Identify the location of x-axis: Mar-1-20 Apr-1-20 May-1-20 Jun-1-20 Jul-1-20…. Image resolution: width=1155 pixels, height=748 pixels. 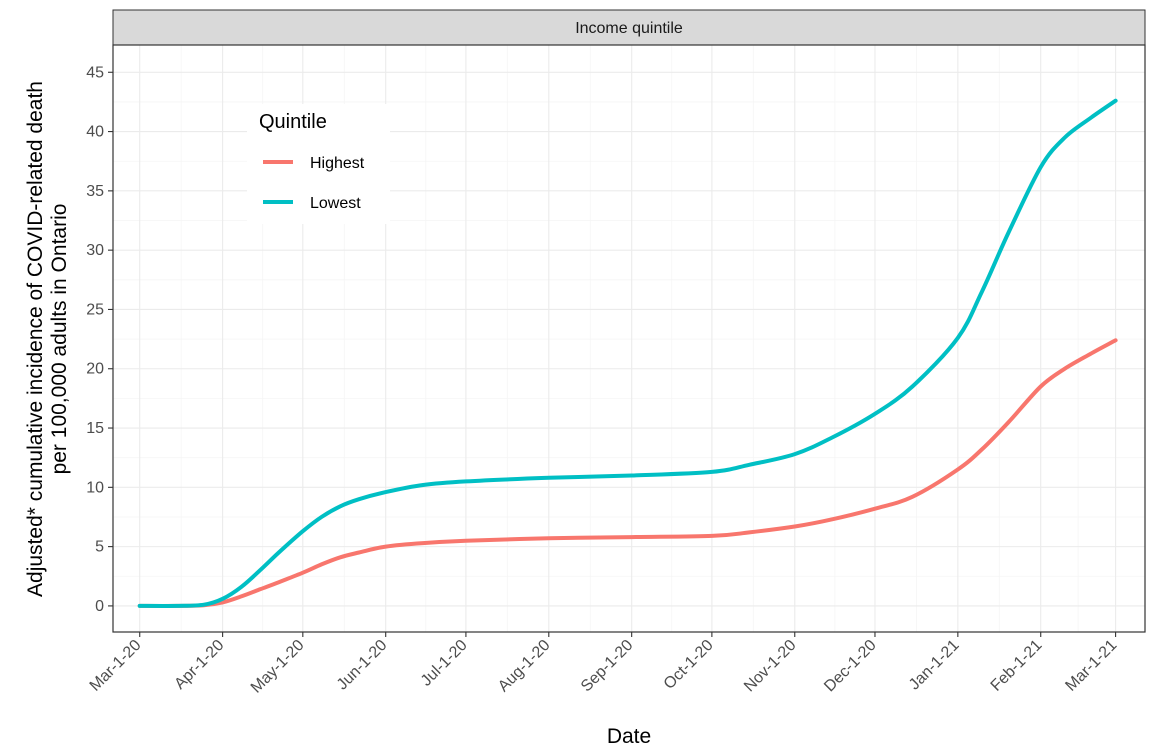
(604, 664).